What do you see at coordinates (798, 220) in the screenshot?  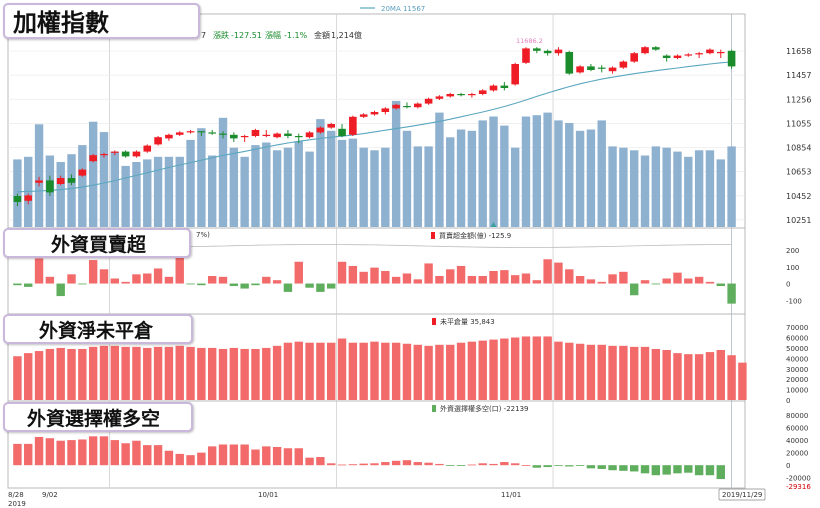 I see `y-tick-label: 10251` at bounding box center [798, 220].